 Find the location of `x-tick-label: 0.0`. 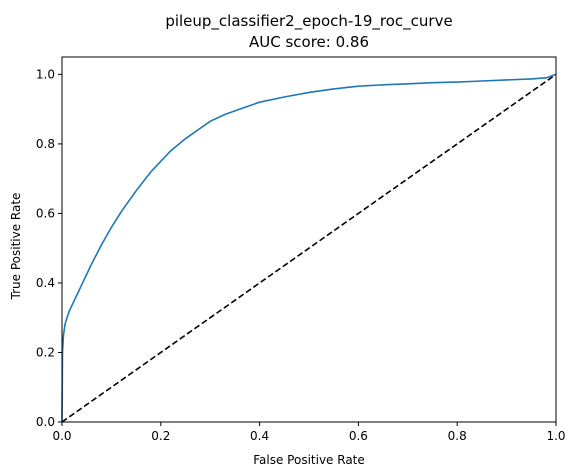

x-tick-label: 0.0 is located at coordinates (61, 436).